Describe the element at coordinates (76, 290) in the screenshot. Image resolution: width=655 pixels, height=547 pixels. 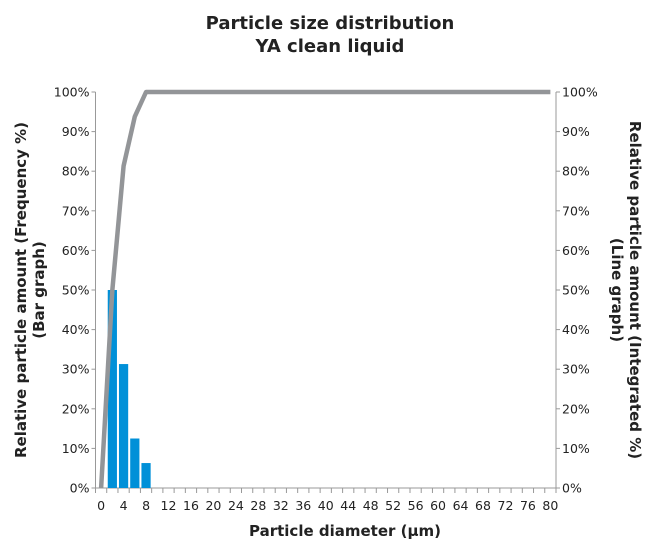
I see `y-left-tick-label: 50%` at that location.